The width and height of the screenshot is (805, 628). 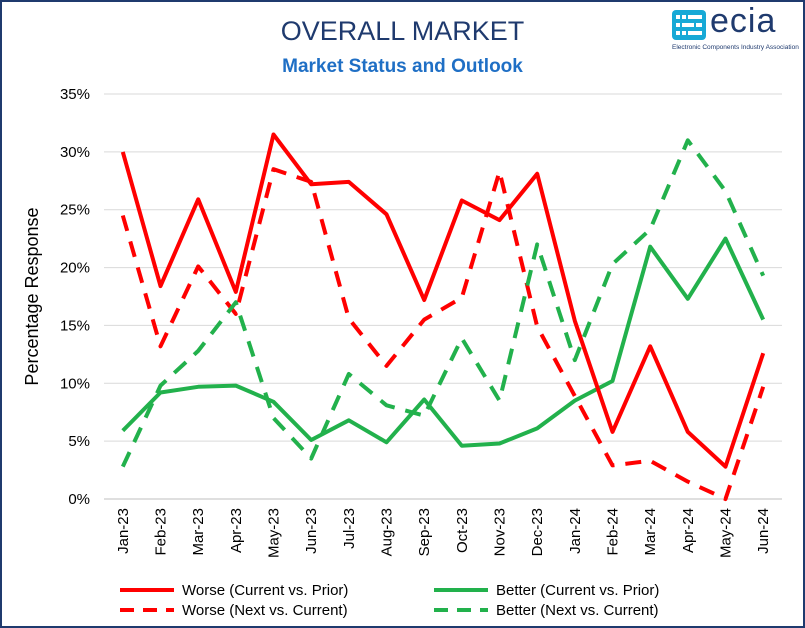 What do you see at coordinates (743, 21) in the screenshot?
I see `ecia-logo-wordmark: ecia` at bounding box center [743, 21].